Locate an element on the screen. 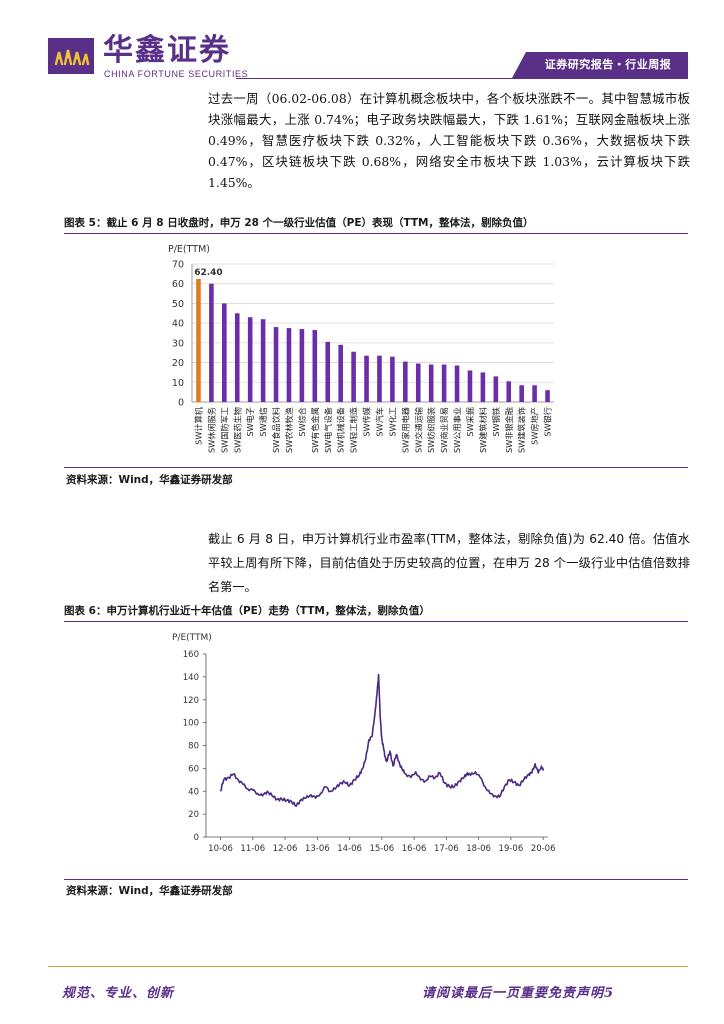  figure6-top-rule is located at coordinates (376, 621).